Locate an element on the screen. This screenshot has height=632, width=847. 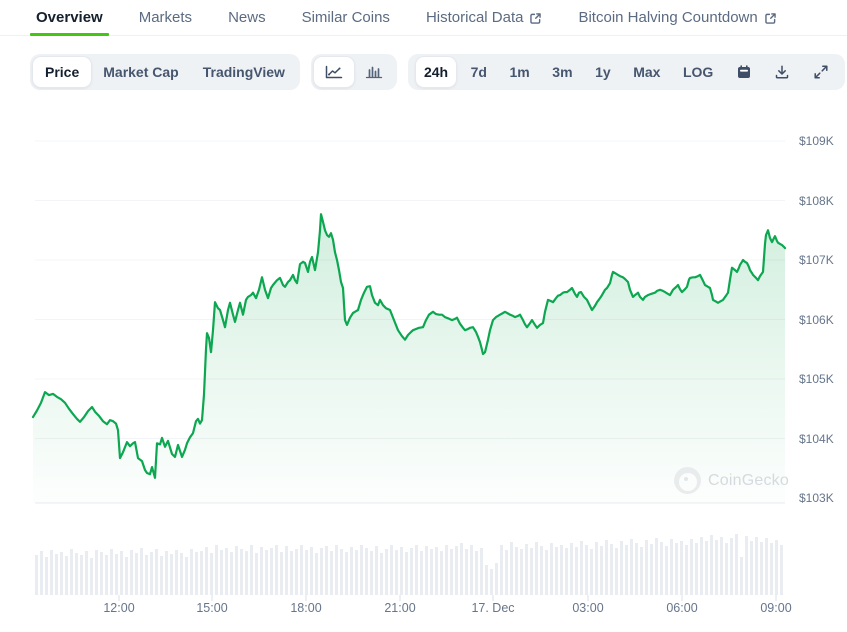
range-1m-button: 1m is located at coordinates (519, 72).